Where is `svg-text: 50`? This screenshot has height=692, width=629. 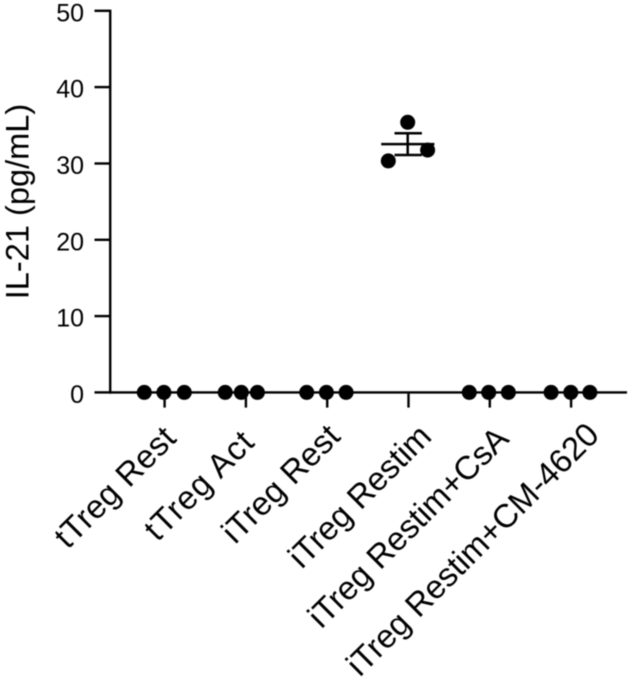 svg-text: 50 is located at coordinates (70, 13).